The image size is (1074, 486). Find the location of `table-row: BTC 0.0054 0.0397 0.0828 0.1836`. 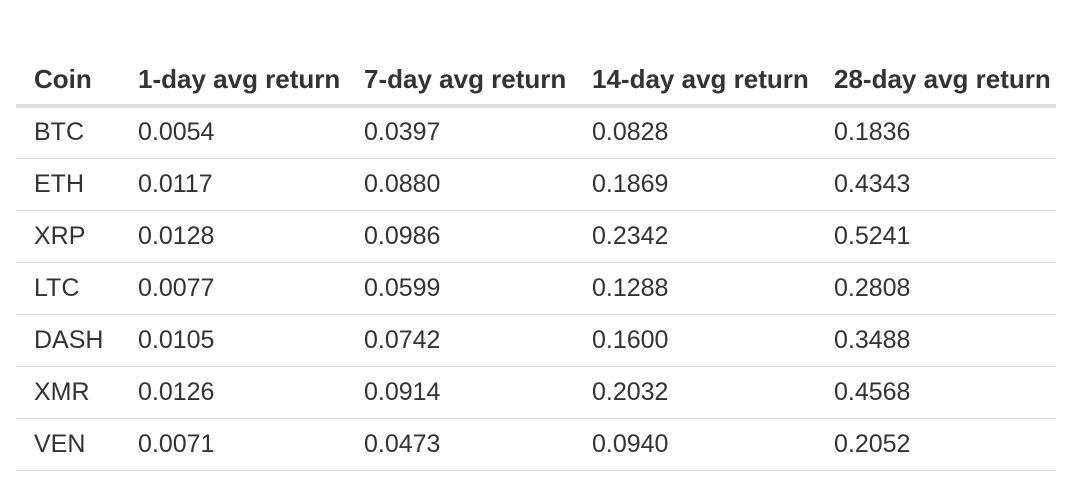

table-row: BTC 0.0054 0.0397 0.0828 0.1836 is located at coordinates (536, 132).